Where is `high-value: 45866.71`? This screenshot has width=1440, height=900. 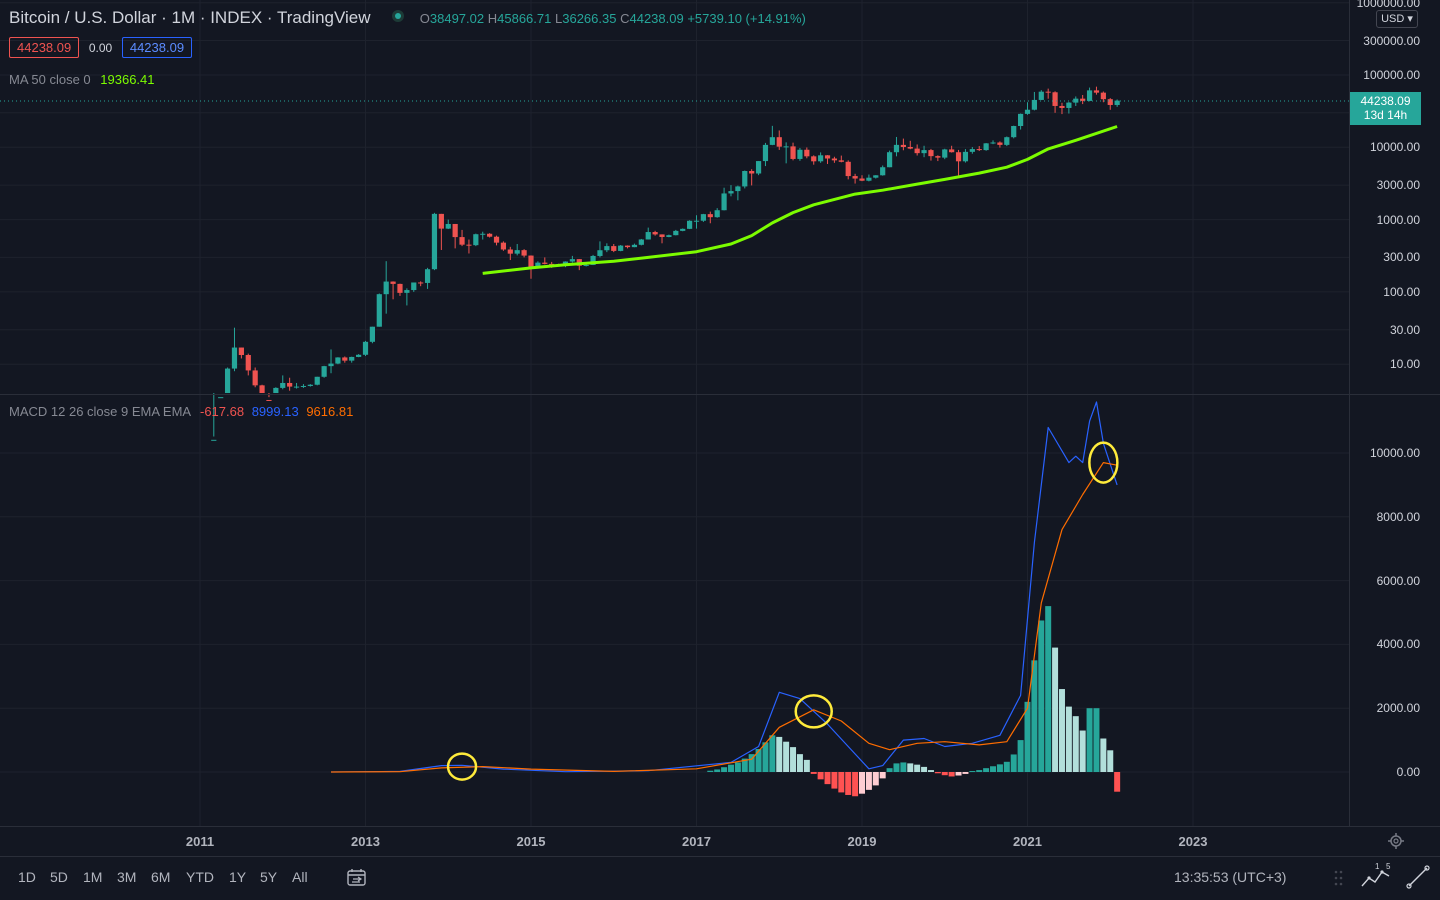
high-value: 45866.71 is located at coordinates (524, 18).